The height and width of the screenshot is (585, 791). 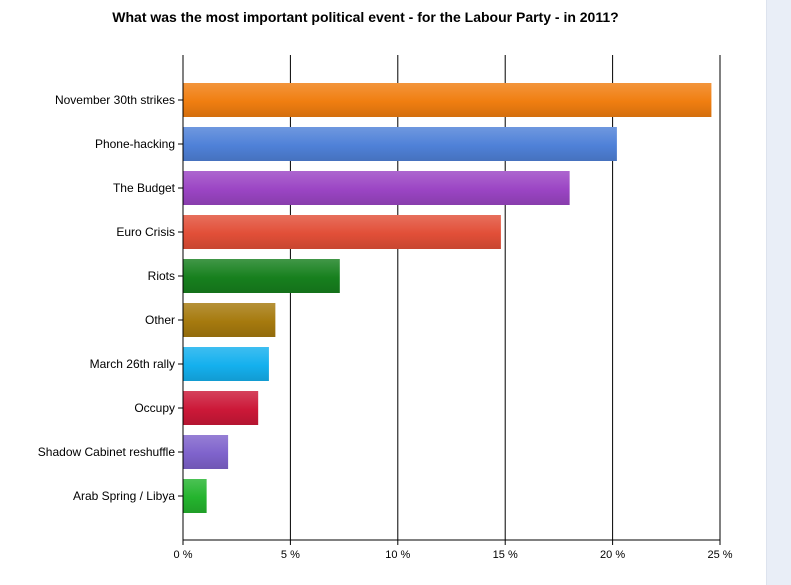 I want to click on category-label: Shadow Cabinet reshuffle, so click(x=107, y=452).